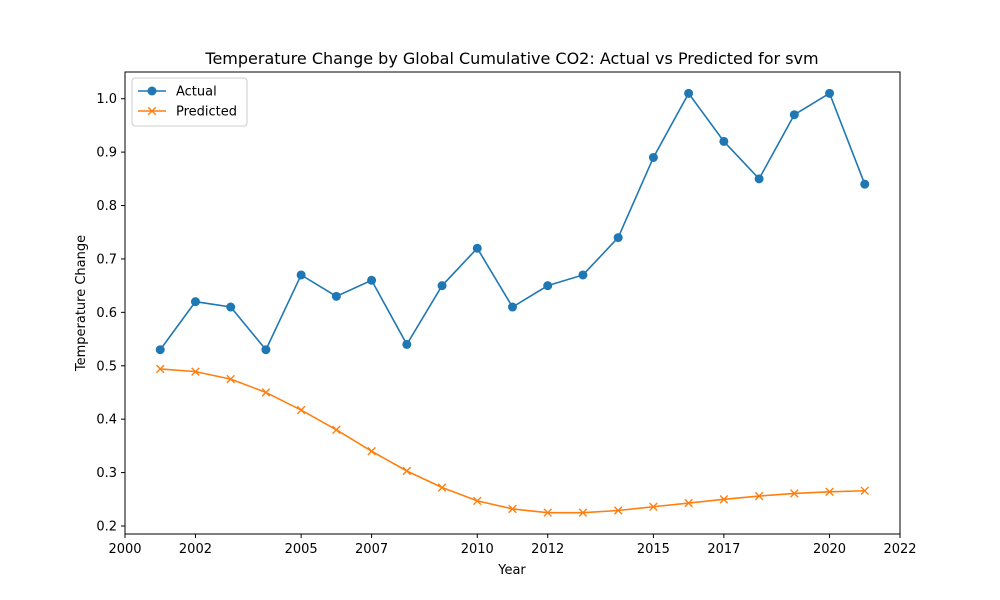 This screenshot has height=600, width=1000. I want to click on y-tick-label: 0.6, so click(106, 313).